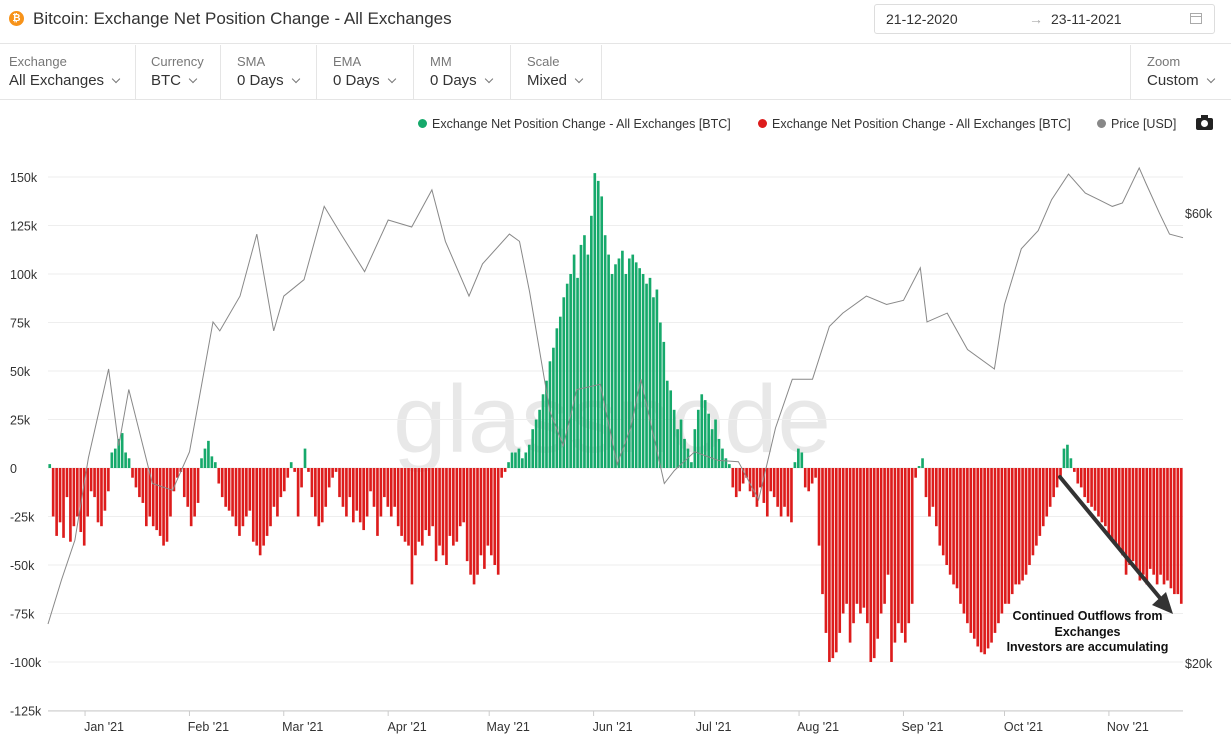  I want to click on currency-value: BTC, so click(166, 80).